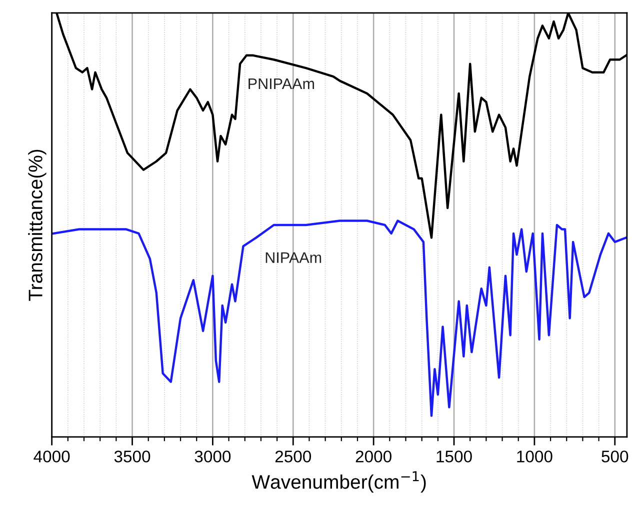  What do you see at coordinates (281, 84) in the screenshot?
I see `series-label: PNIPAAm` at bounding box center [281, 84].